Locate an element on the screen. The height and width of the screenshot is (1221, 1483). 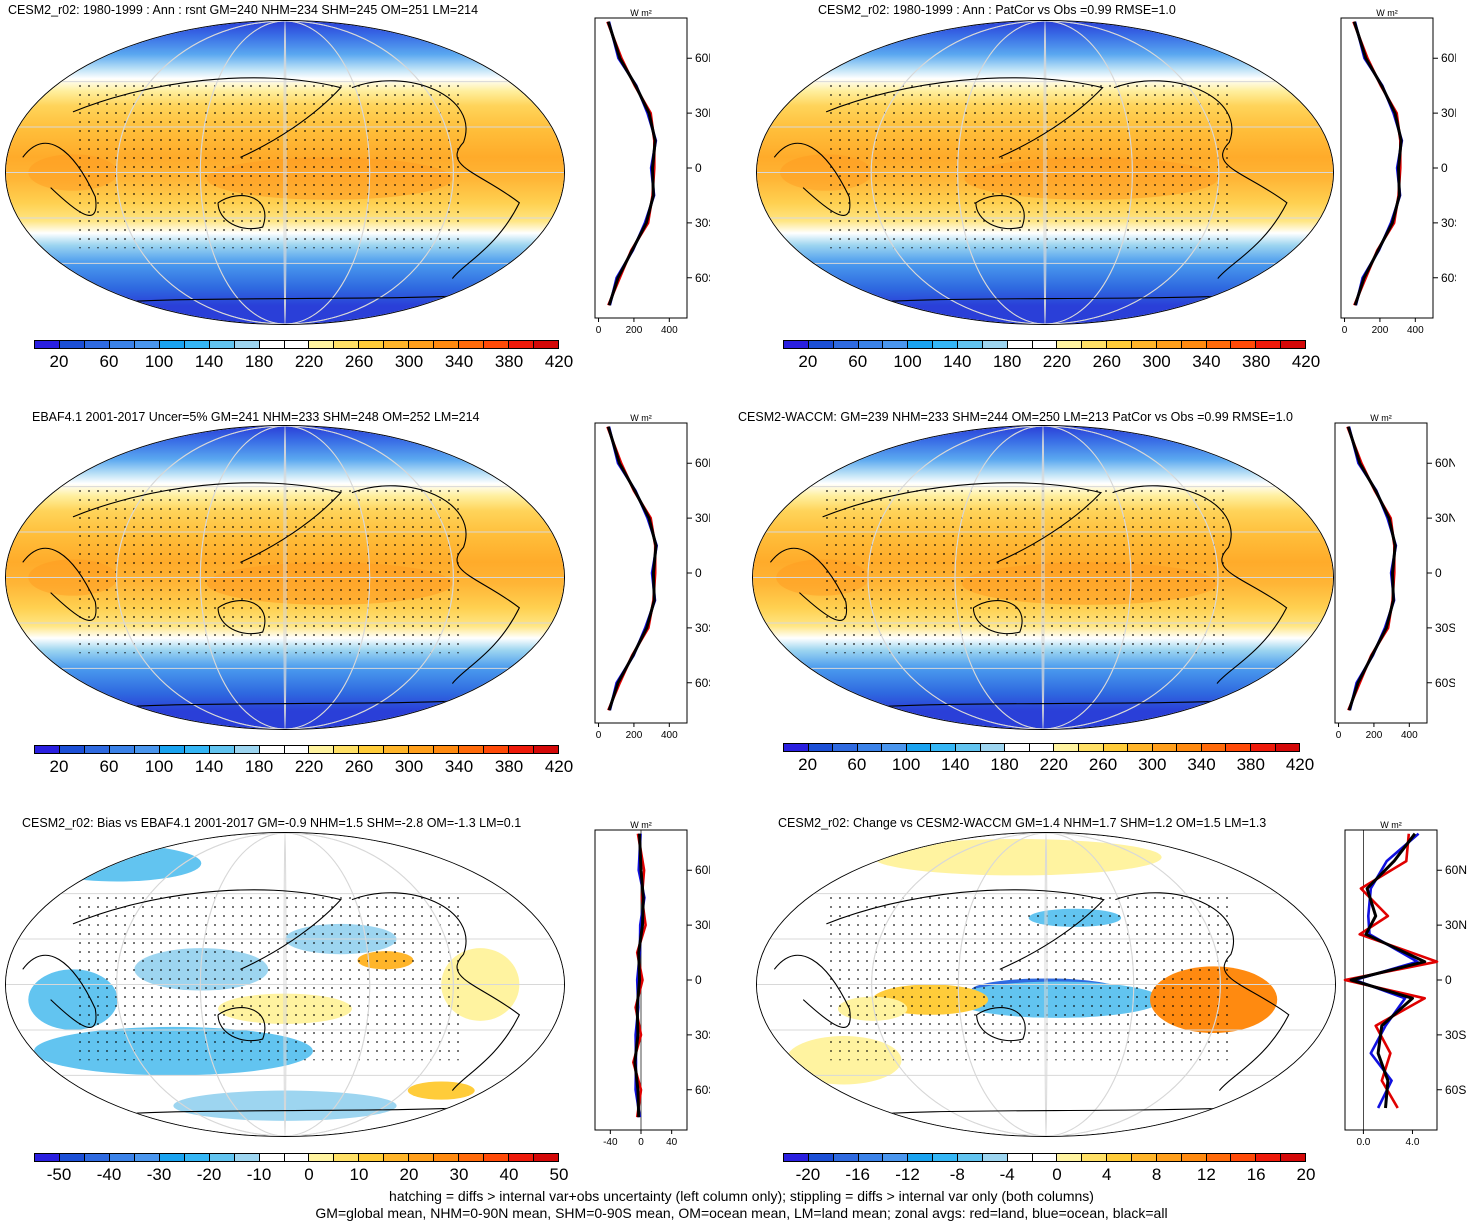
zonal-lat-label: 30S is located at coordinates (702, 223).